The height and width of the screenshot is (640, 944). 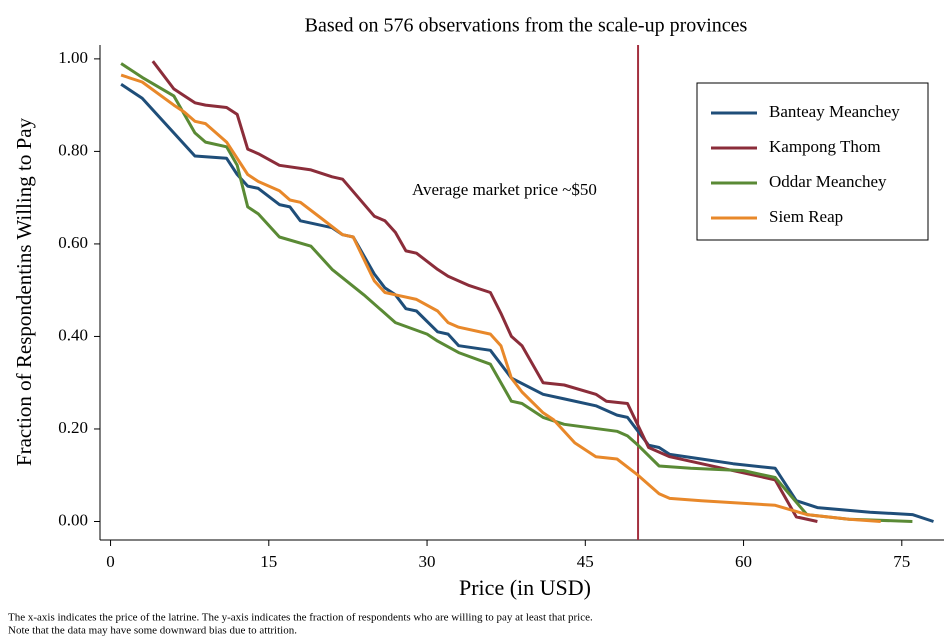 I want to click on legend-label: Siem Reap, so click(x=806, y=216).